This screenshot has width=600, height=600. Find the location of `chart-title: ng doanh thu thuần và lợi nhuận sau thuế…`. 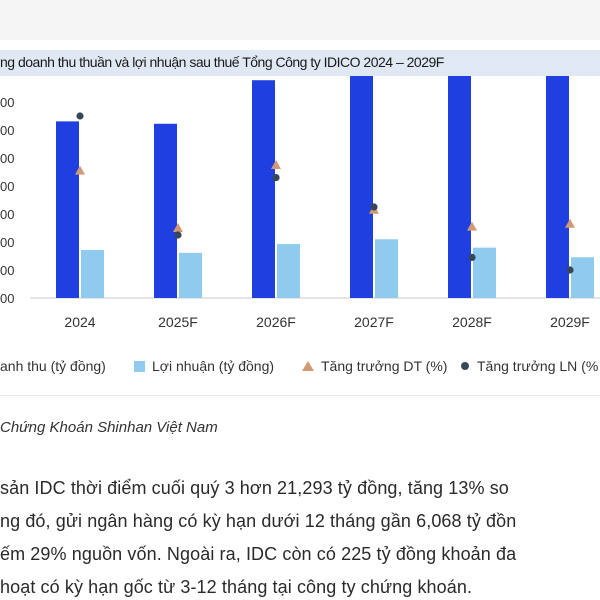

chart-title: ng doanh thu thuần và lợi nhuận sau thuế… is located at coordinates (222, 62).